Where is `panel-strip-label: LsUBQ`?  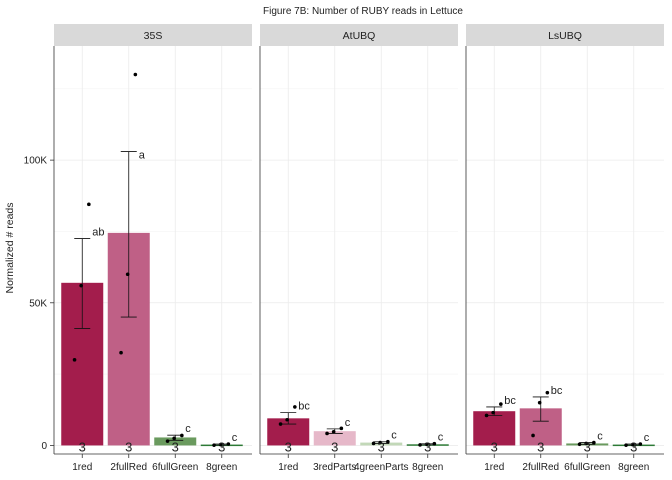
panel-strip-label: LsUBQ is located at coordinates (565, 36).